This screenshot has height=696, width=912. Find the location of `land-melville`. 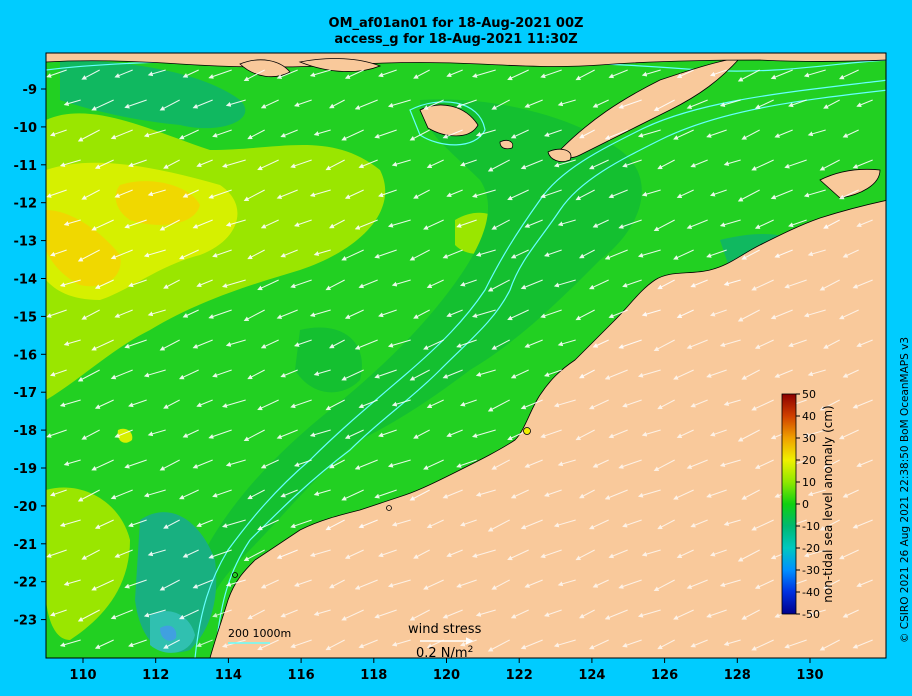

land-melville is located at coordinates (850, 183).